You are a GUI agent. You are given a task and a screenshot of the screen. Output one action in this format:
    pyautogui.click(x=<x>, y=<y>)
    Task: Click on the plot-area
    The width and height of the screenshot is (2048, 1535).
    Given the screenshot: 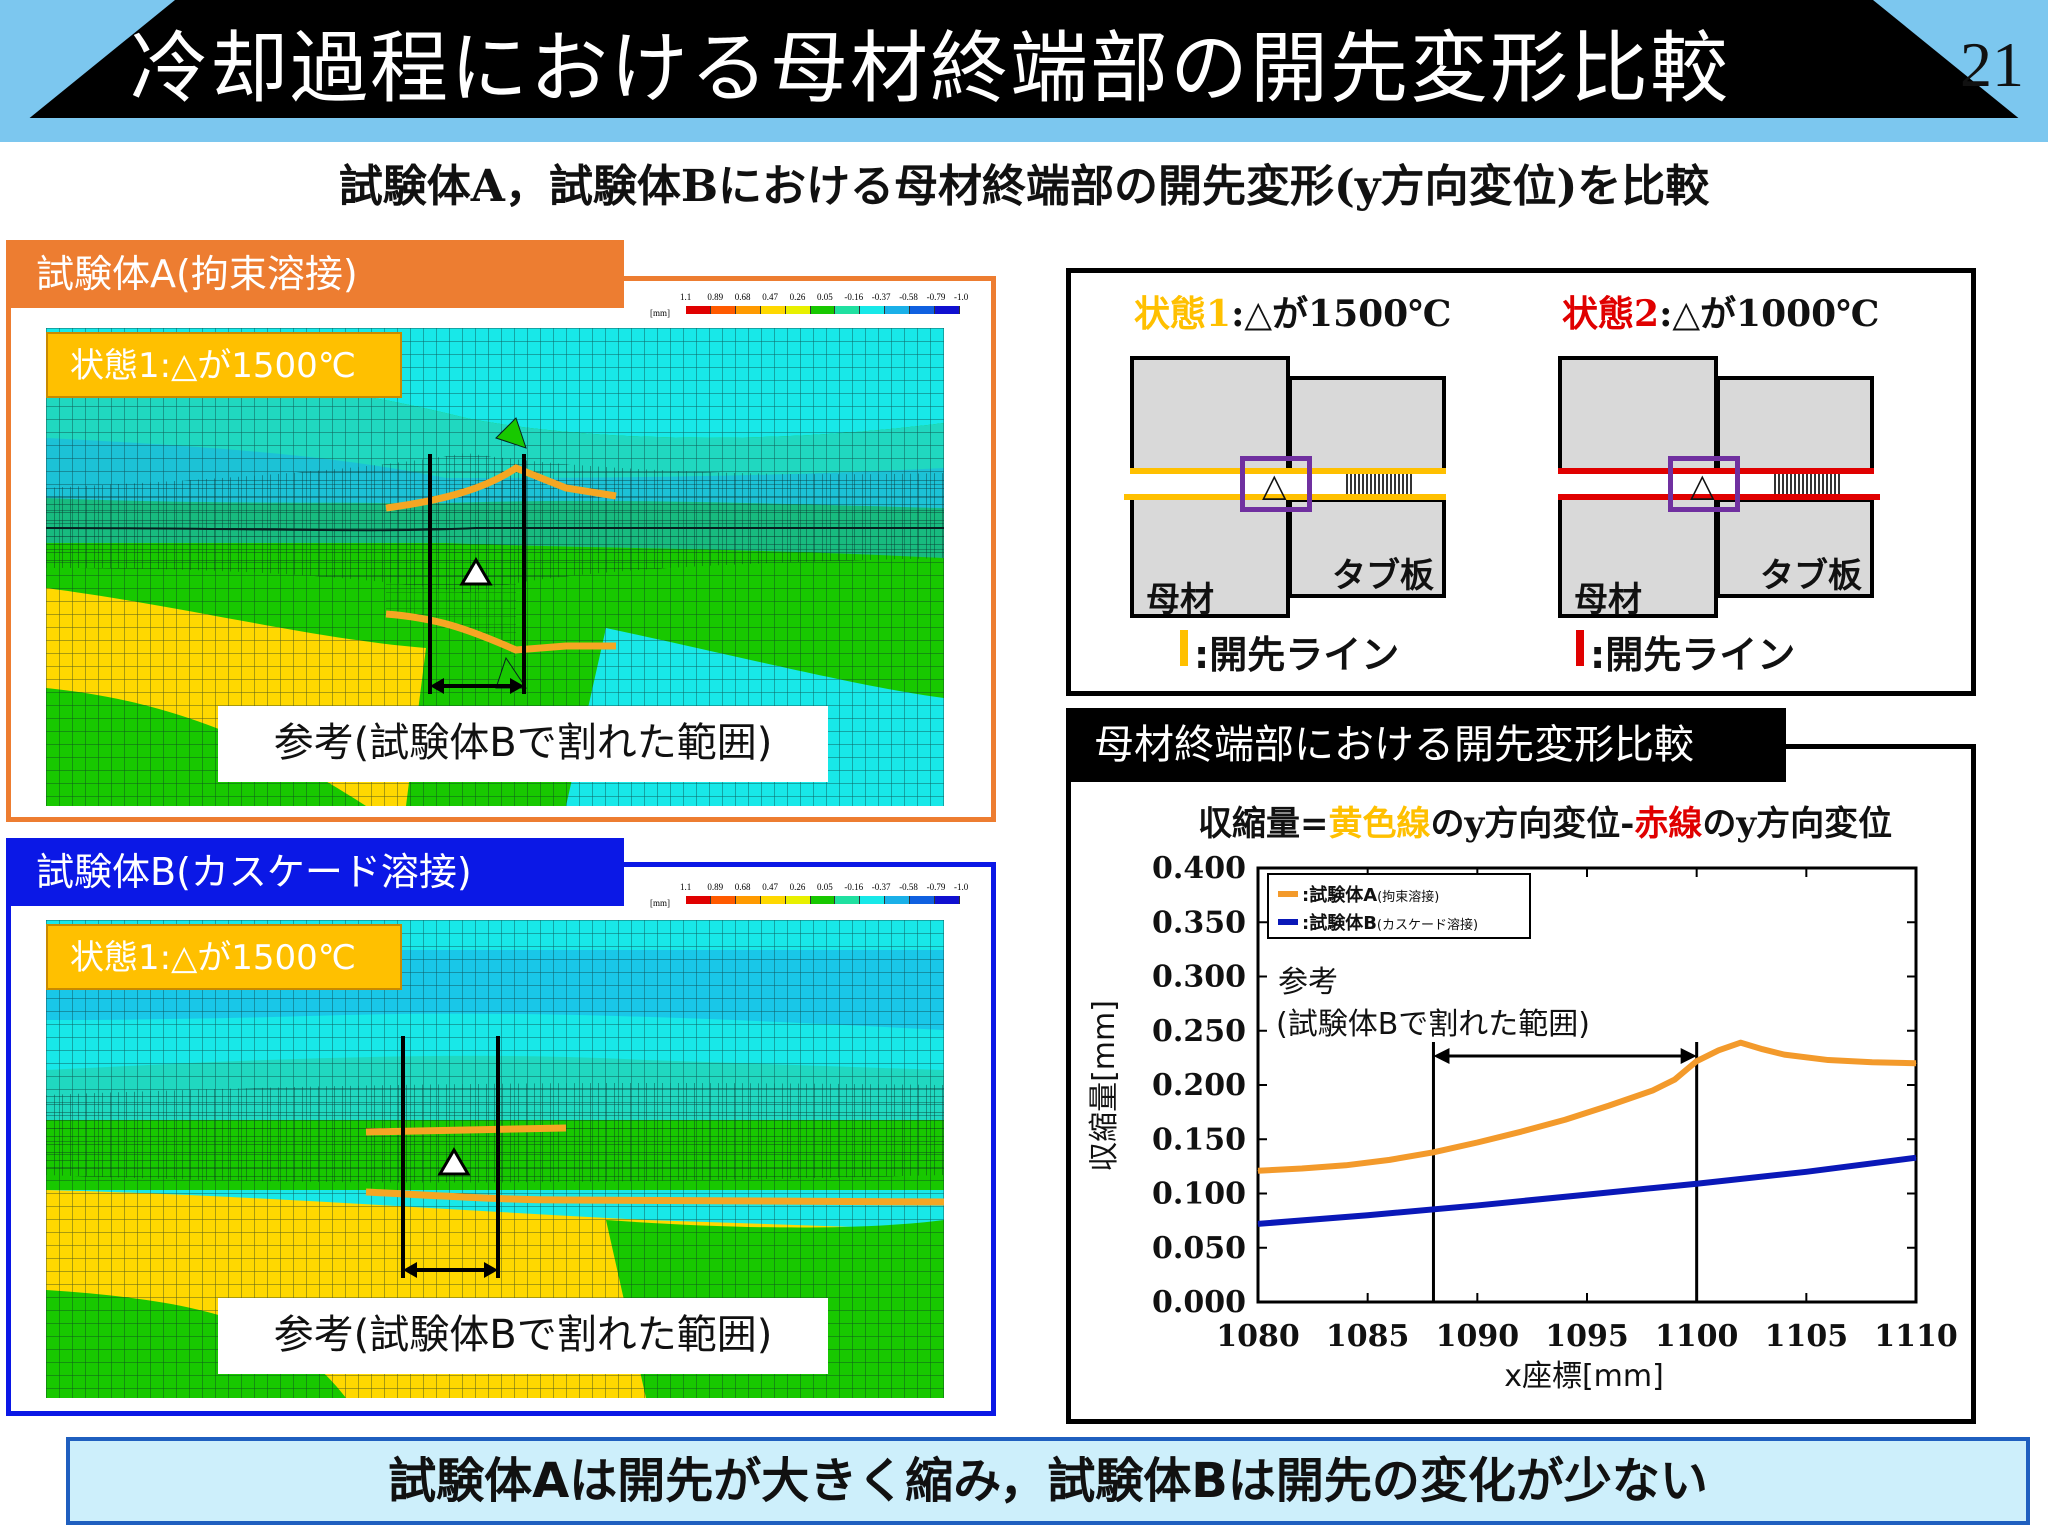 What is the action you would take?
    pyautogui.click(x=1587, y=1085)
    